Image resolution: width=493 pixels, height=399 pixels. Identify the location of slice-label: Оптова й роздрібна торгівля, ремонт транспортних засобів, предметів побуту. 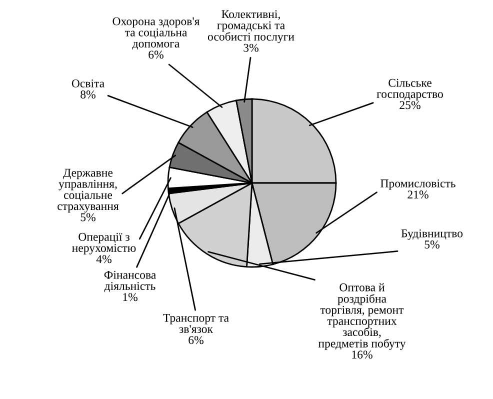
(362, 316).